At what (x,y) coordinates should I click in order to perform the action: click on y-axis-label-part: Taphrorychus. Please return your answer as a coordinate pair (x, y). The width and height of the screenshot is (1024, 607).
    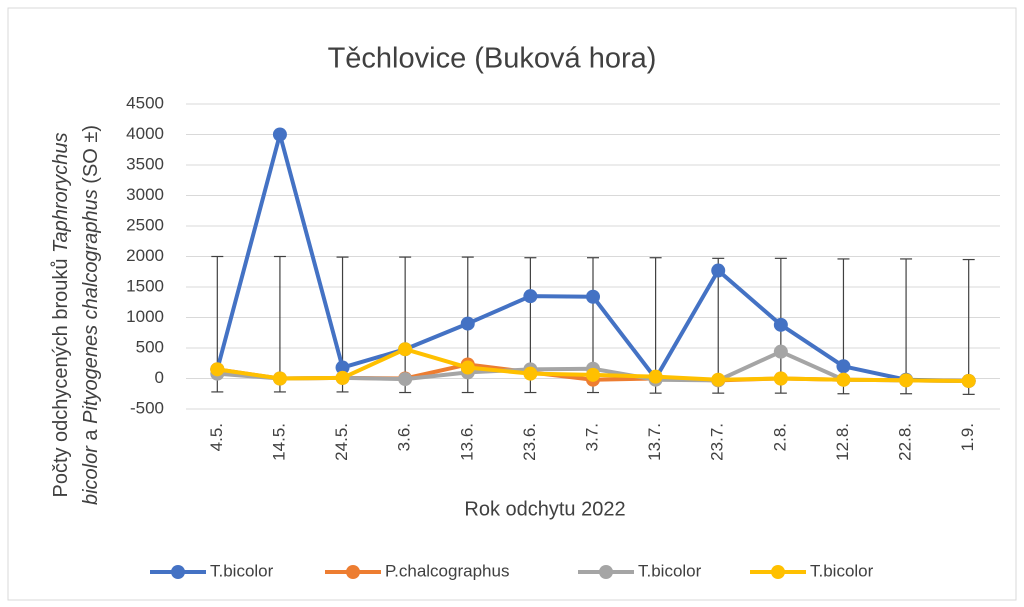
    Looking at the image, I should click on (61, 192).